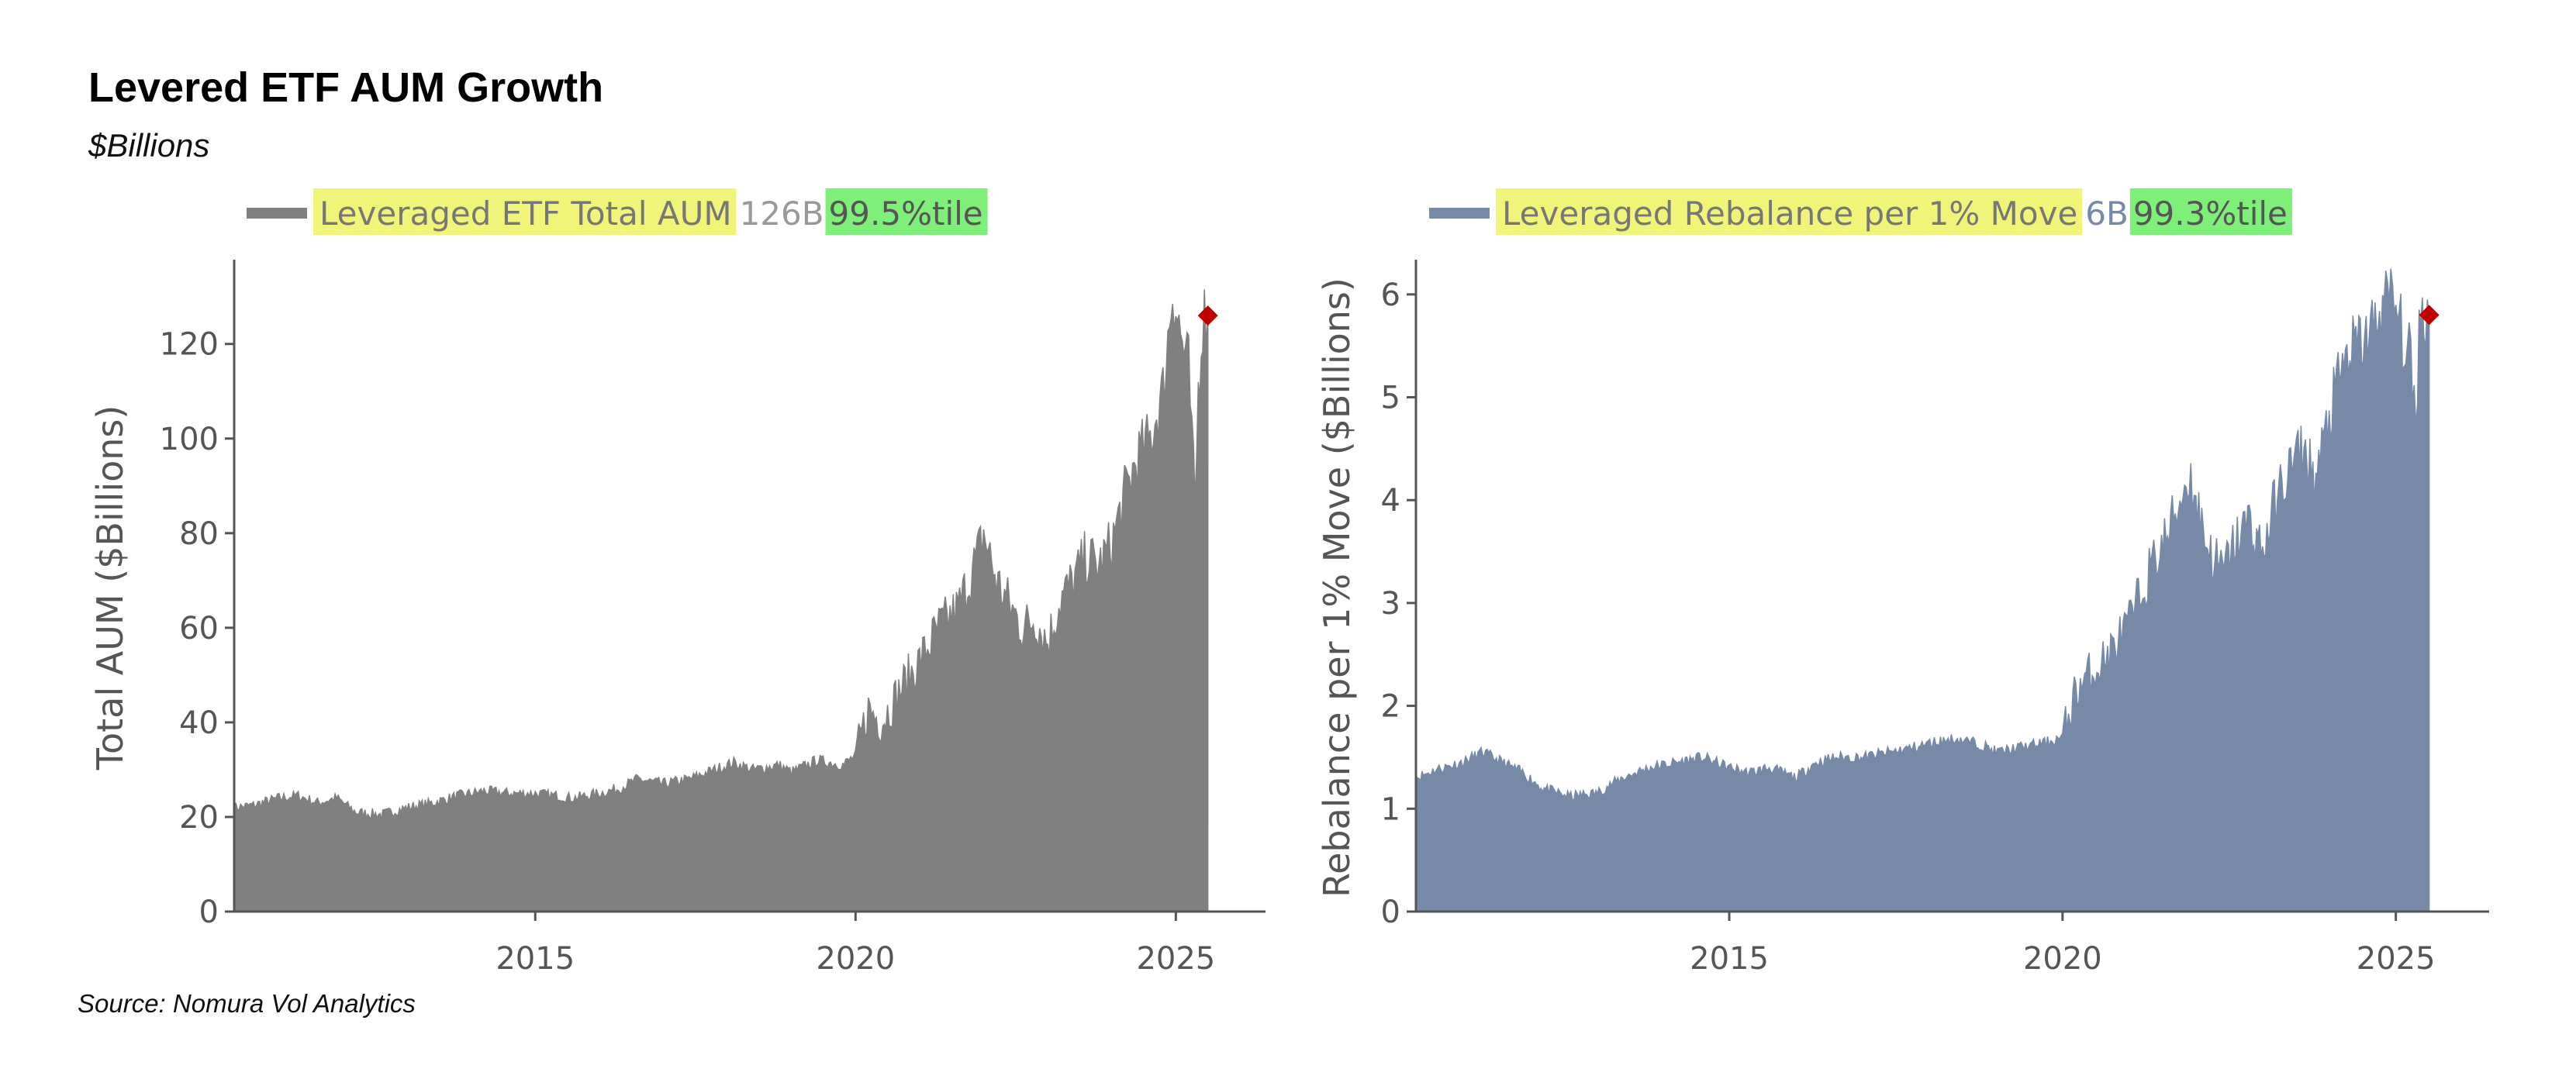 The height and width of the screenshot is (1079, 2576). What do you see at coordinates (1390, 809) in the screenshot?
I see `y-tick-label: 1` at bounding box center [1390, 809].